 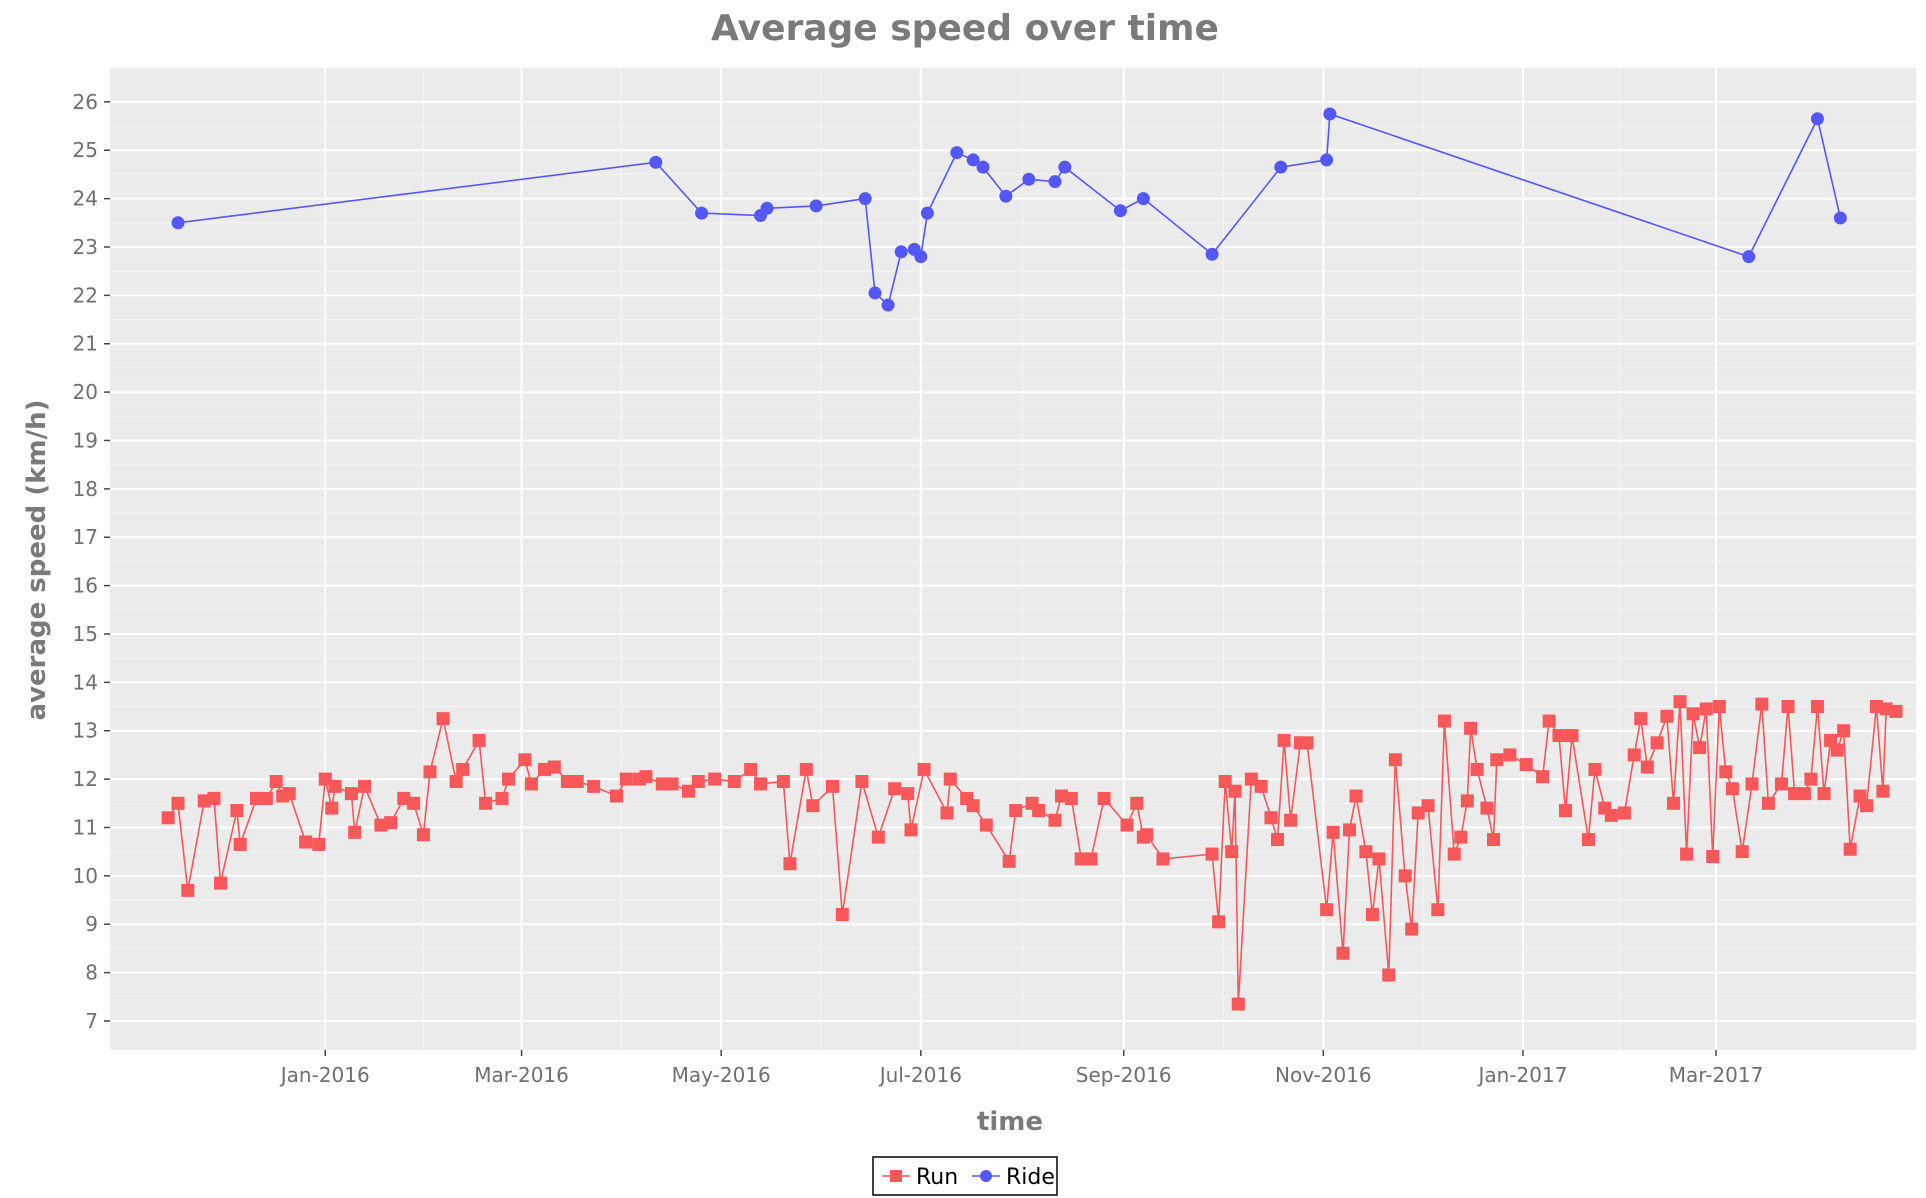 What do you see at coordinates (1010, 1122) in the screenshot?
I see `x-axis-title: time` at bounding box center [1010, 1122].